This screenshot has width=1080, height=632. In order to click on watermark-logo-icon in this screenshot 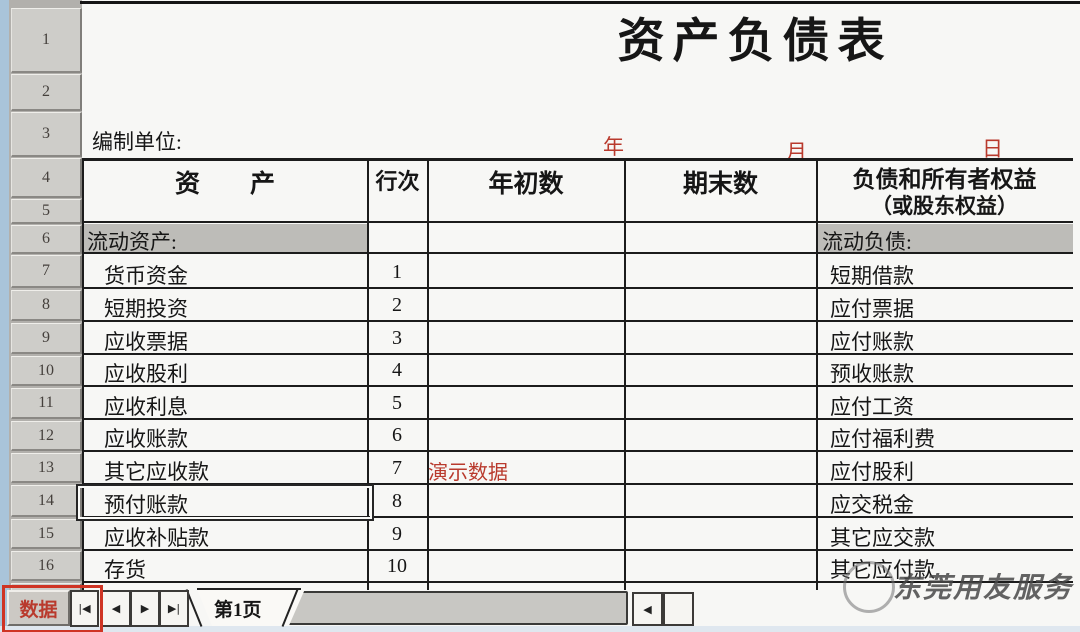, I will do `click(869, 587)`.